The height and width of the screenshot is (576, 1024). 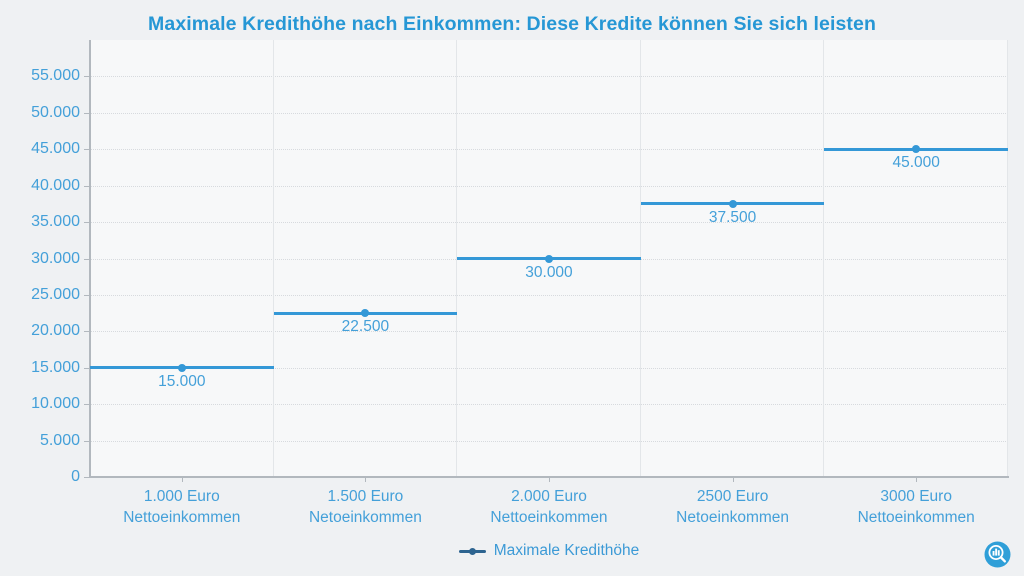 I want to click on x-axis-label: 2.000 Euro Nettoeinkommen, so click(x=549, y=507).